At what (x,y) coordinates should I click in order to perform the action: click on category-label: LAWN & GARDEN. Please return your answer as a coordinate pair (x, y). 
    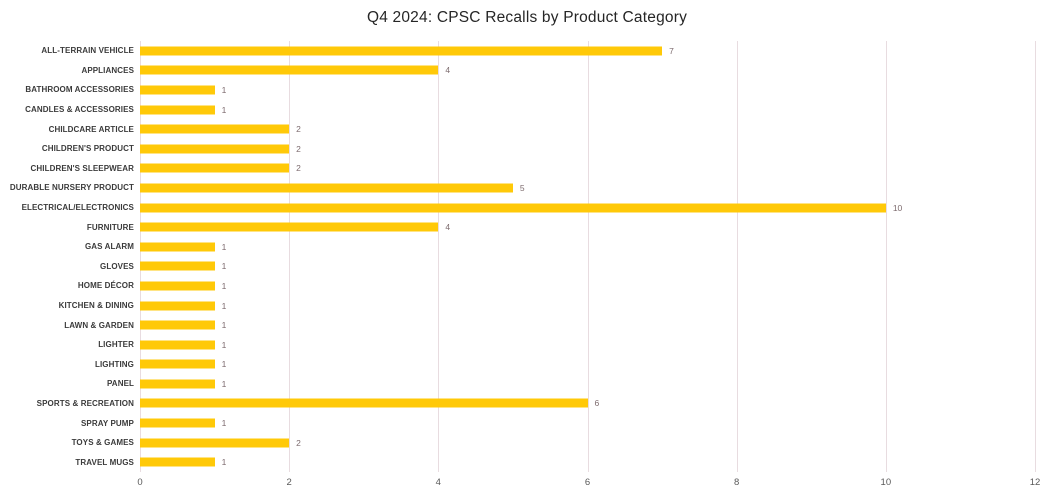
    Looking at the image, I should click on (99, 325).